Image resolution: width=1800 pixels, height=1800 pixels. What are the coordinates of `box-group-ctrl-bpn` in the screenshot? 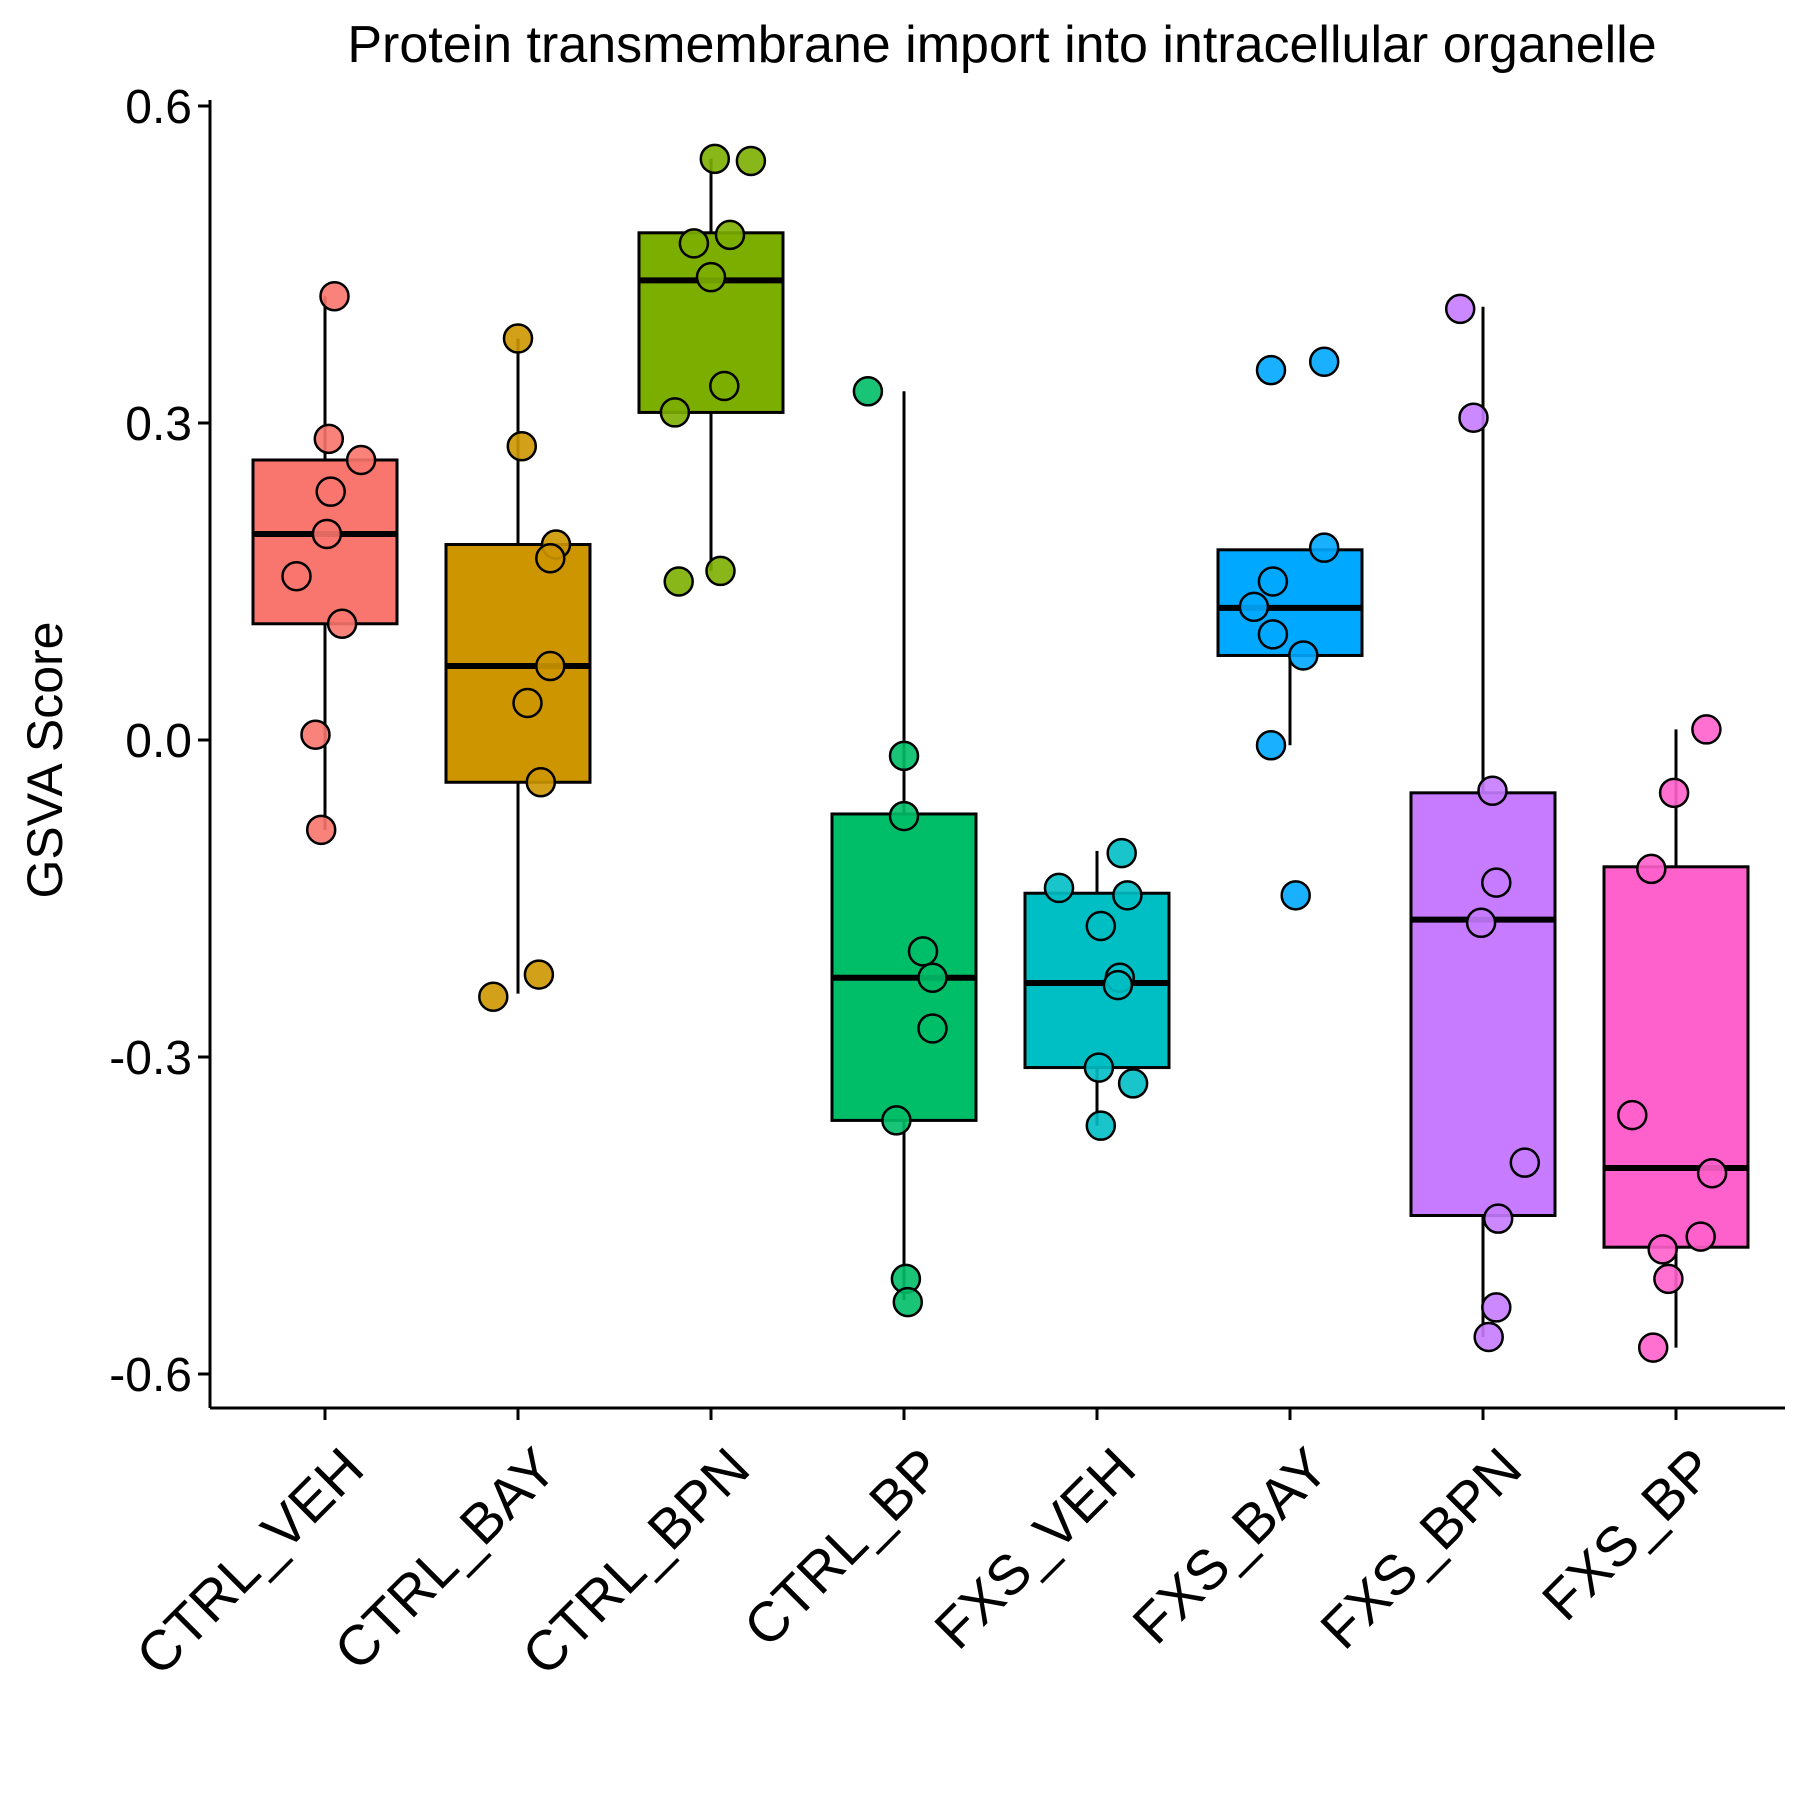 It's located at (711, 370).